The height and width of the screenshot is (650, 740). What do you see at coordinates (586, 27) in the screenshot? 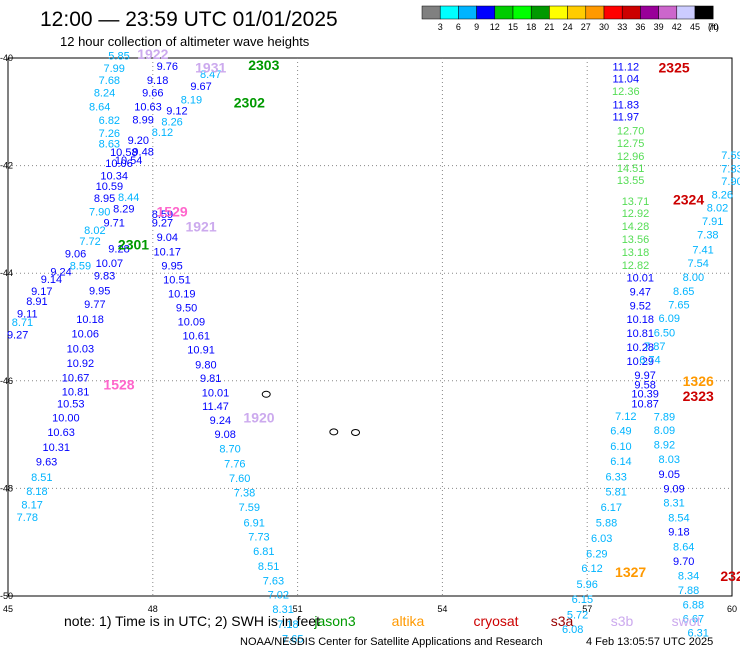
I see `legend-tick-label: 27` at bounding box center [586, 27].